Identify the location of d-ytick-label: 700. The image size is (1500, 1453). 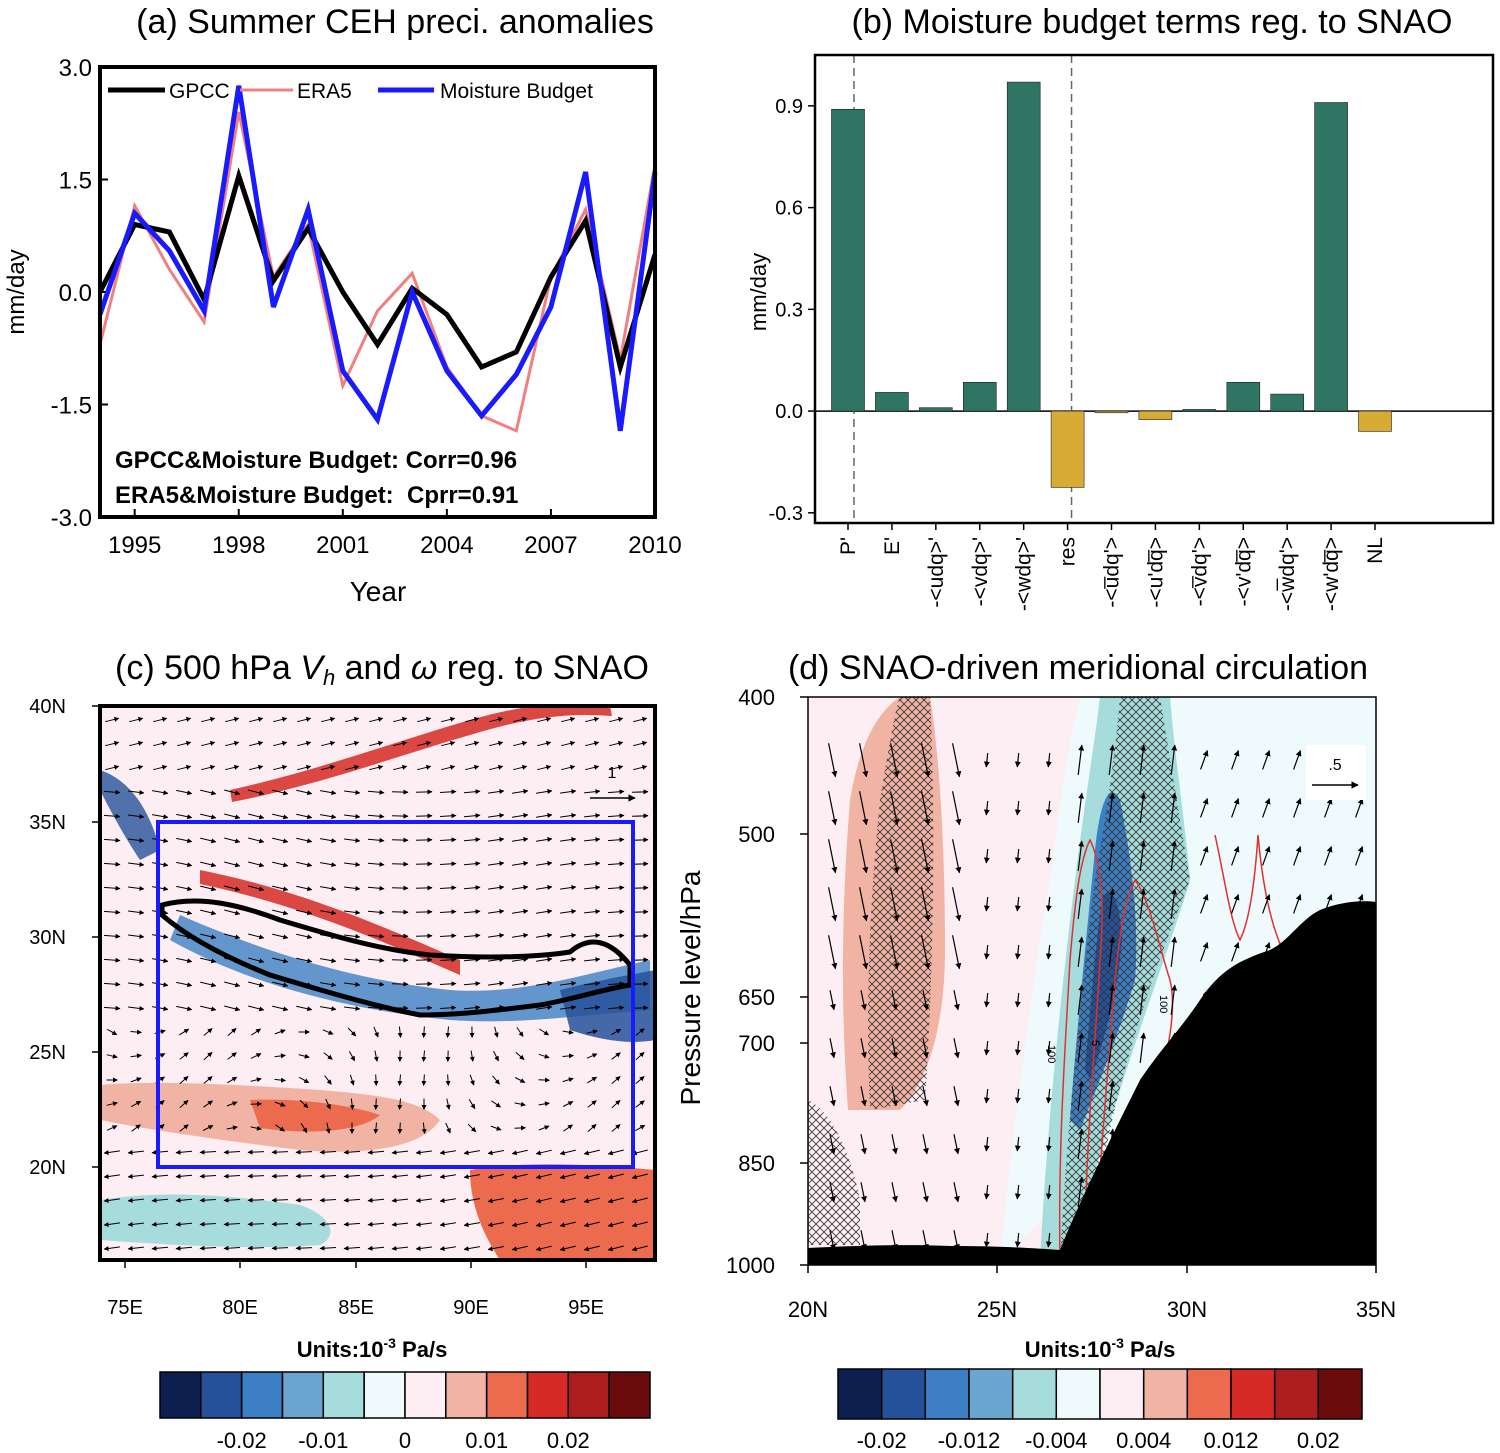
(756, 1043).